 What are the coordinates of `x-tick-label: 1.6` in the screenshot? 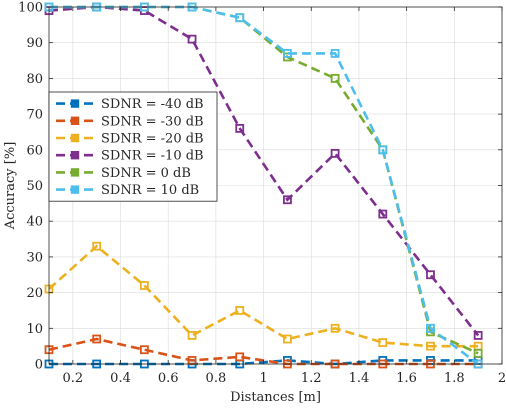 It's located at (406, 378).